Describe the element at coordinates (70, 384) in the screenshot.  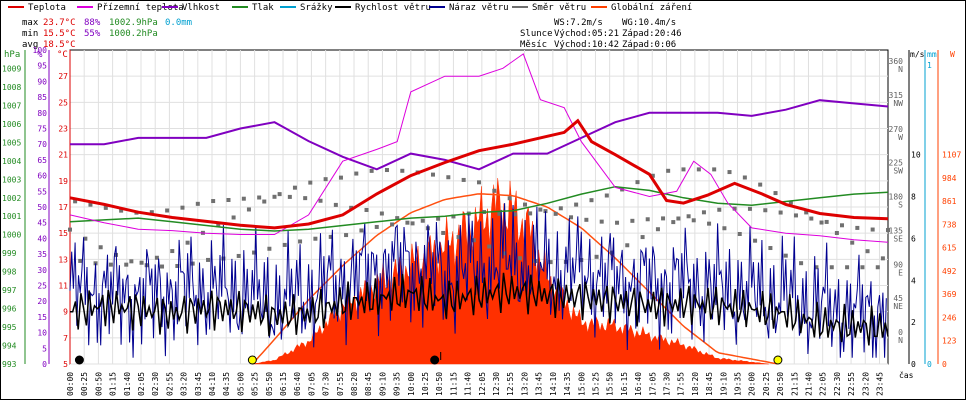
I see `x-tick-label: 00:00` at that location.